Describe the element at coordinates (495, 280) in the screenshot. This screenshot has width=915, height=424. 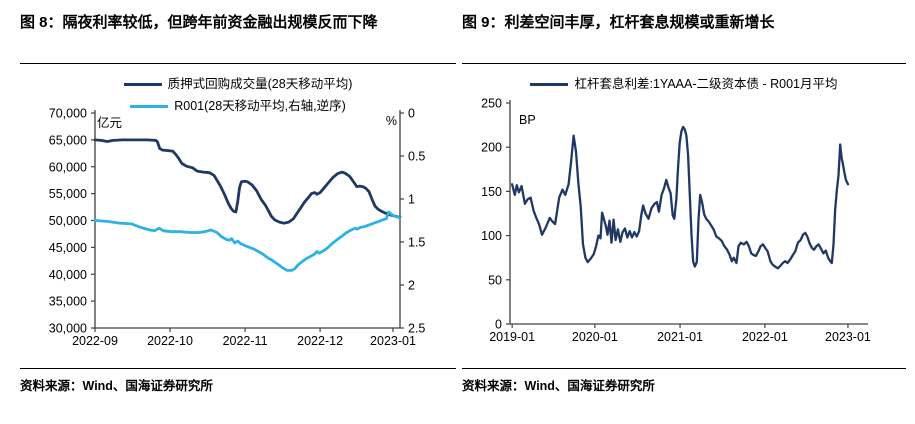
I see `svg-text: 50` at that location.